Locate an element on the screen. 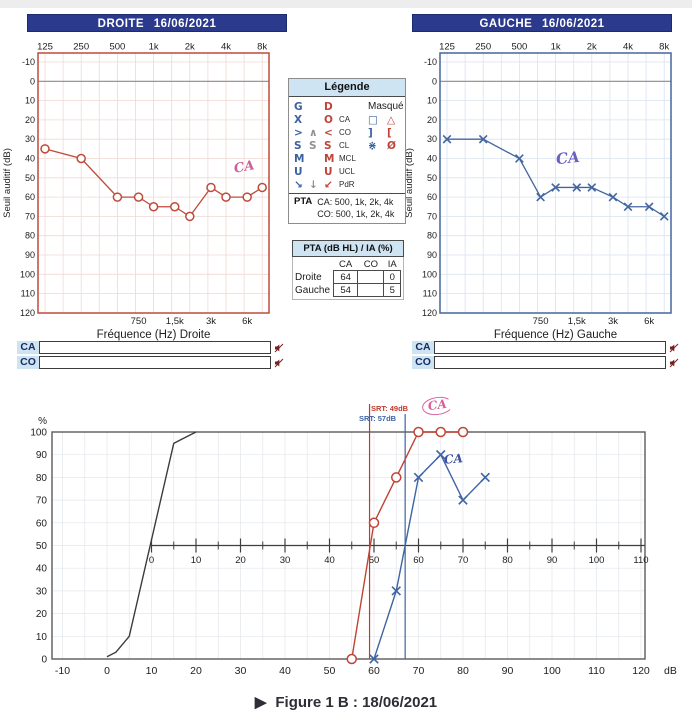  pta-table-title: PTA (dB HL) / IA (%) is located at coordinates (348, 248).